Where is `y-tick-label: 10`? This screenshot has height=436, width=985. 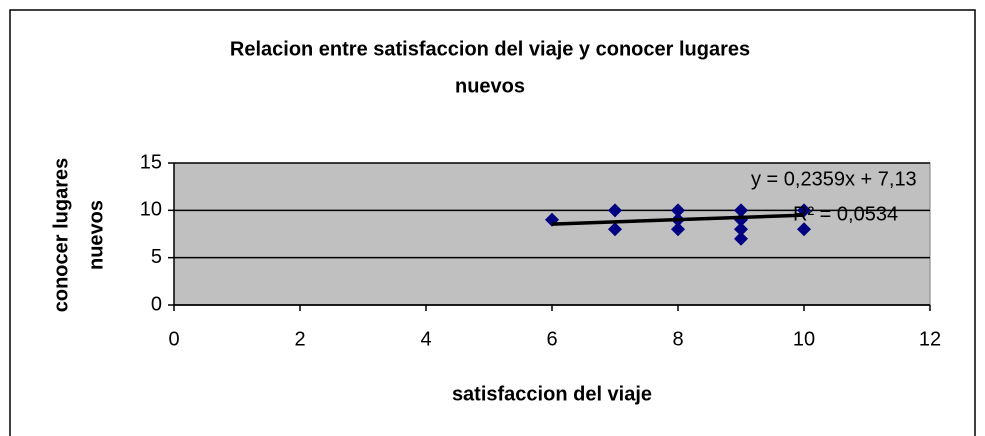
y-tick-label: 10 is located at coordinates (151, 210).